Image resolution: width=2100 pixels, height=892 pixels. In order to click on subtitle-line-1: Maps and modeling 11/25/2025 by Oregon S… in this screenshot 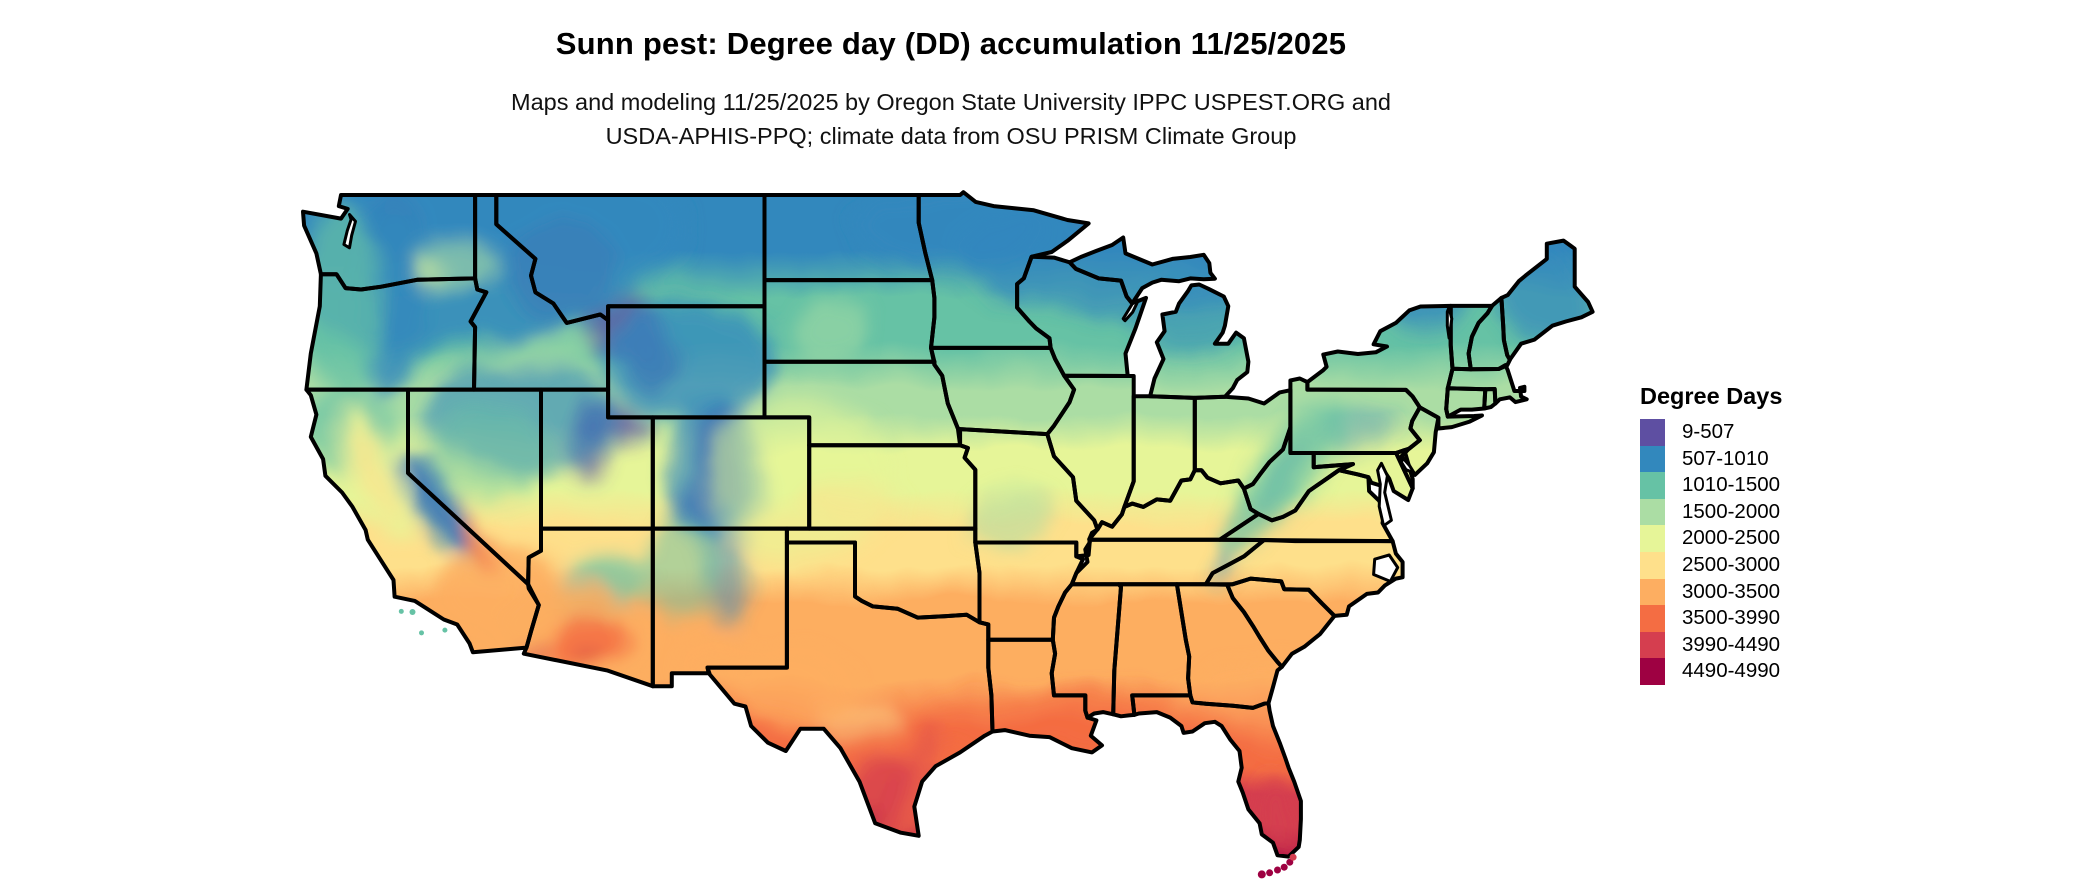, I will do `click(951, 102)`.